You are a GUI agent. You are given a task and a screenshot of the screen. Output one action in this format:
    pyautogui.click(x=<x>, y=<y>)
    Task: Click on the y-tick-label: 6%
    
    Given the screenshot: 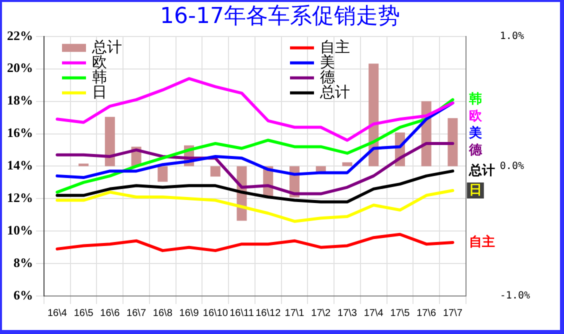 What is the action you would take?
    pyautogui.click(x=23, y=294)
    